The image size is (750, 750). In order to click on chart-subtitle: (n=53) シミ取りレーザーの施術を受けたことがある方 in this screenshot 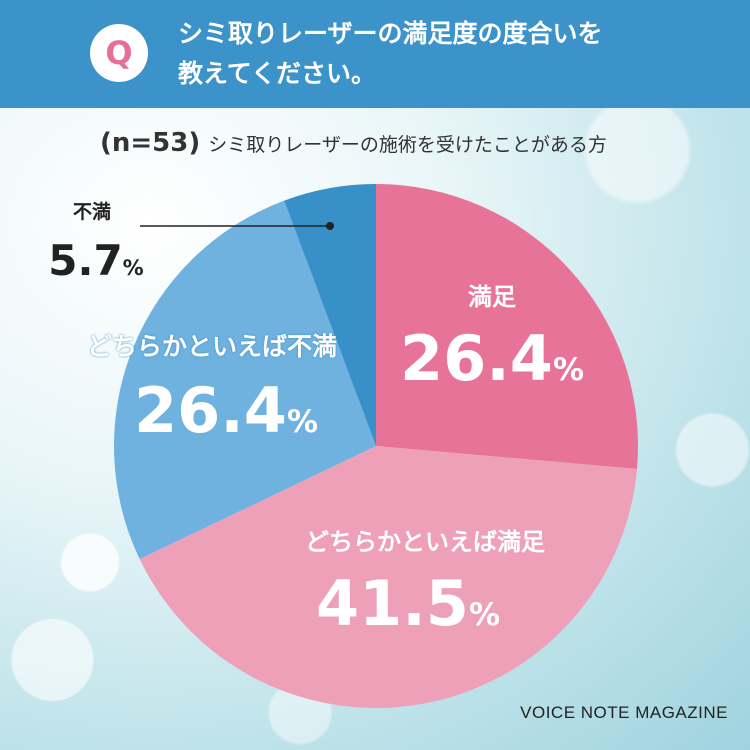, I will do `click(353, 143)`.